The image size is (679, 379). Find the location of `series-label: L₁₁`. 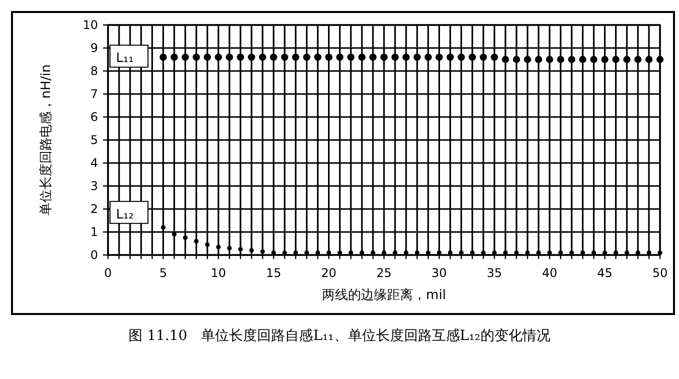

series-label: L₁₁ is located at coordinates (125, 58).